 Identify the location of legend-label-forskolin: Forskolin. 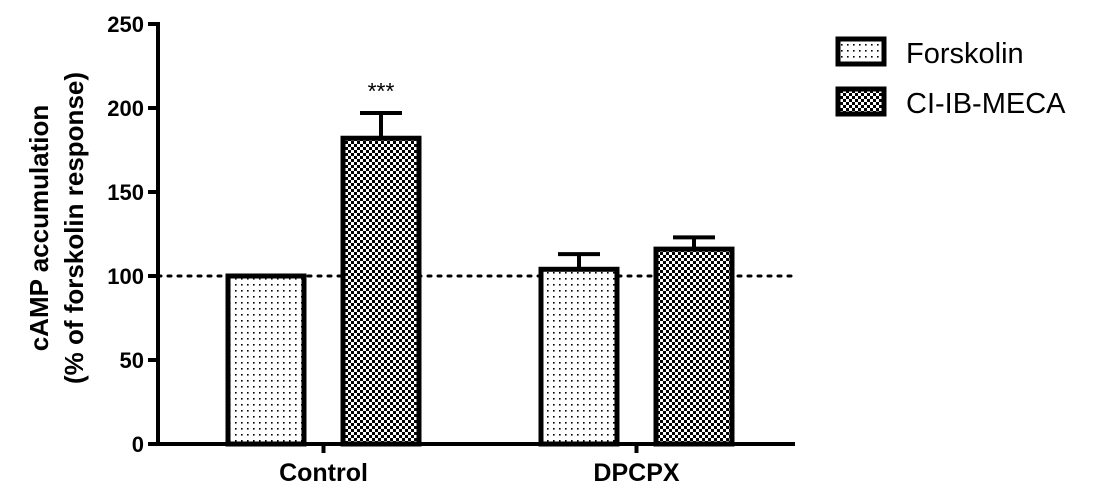
(965, 54).